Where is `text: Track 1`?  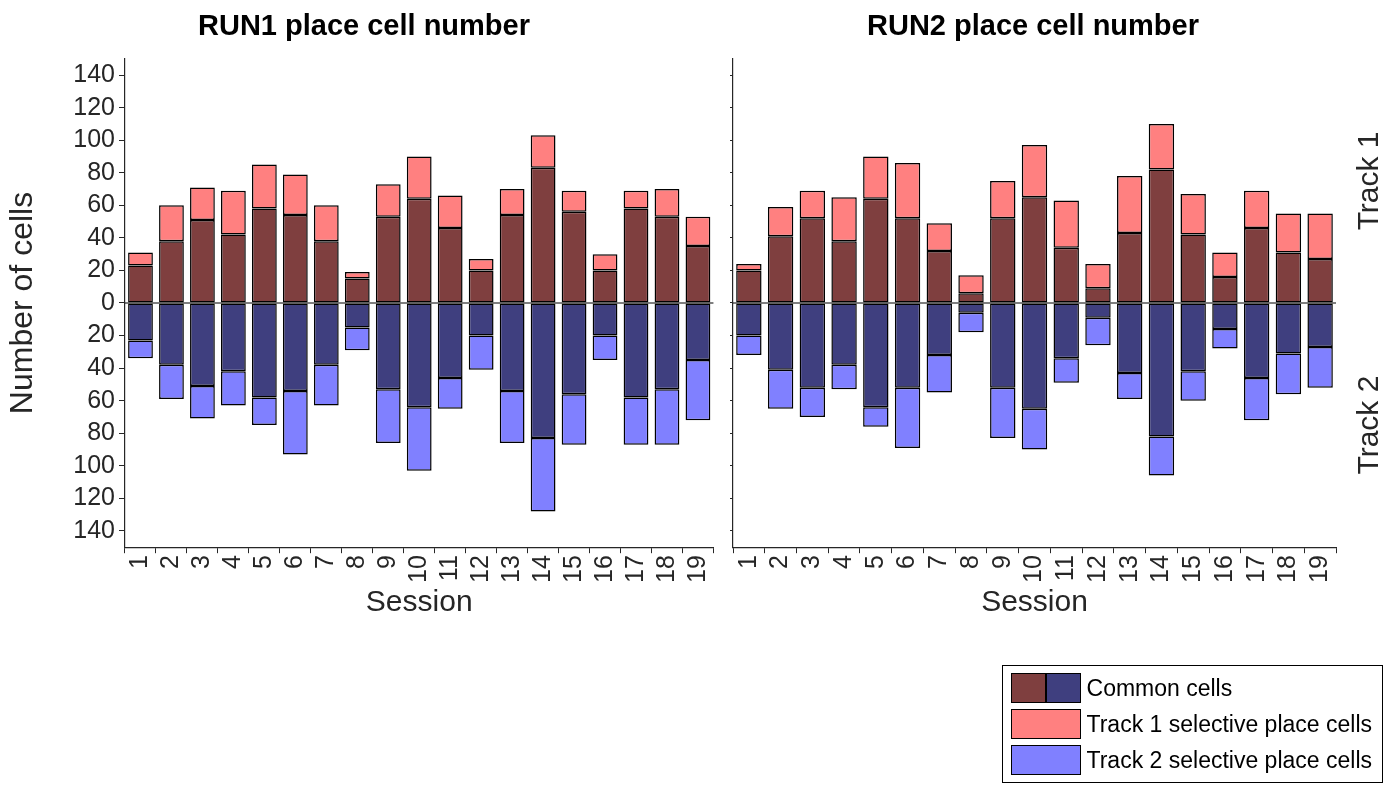
text: Track 1 is located at coordinates (1368, 181).